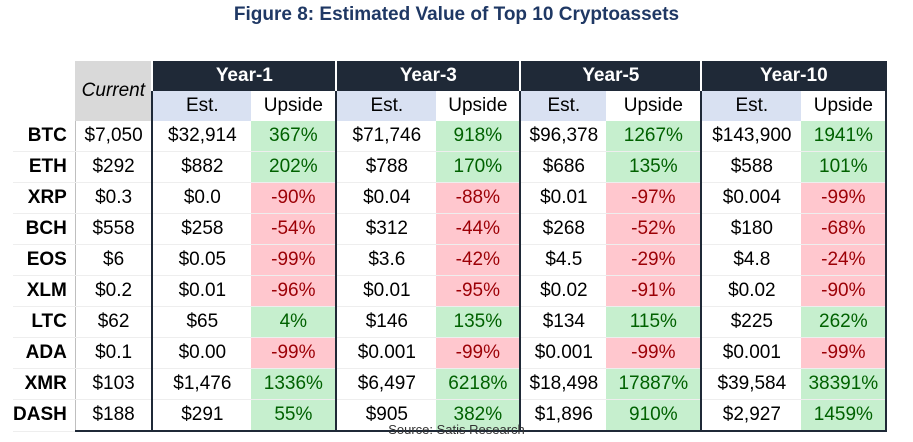 The image size is (913, 442). I want to click on estimate-cell: $225, so click(751, 322).